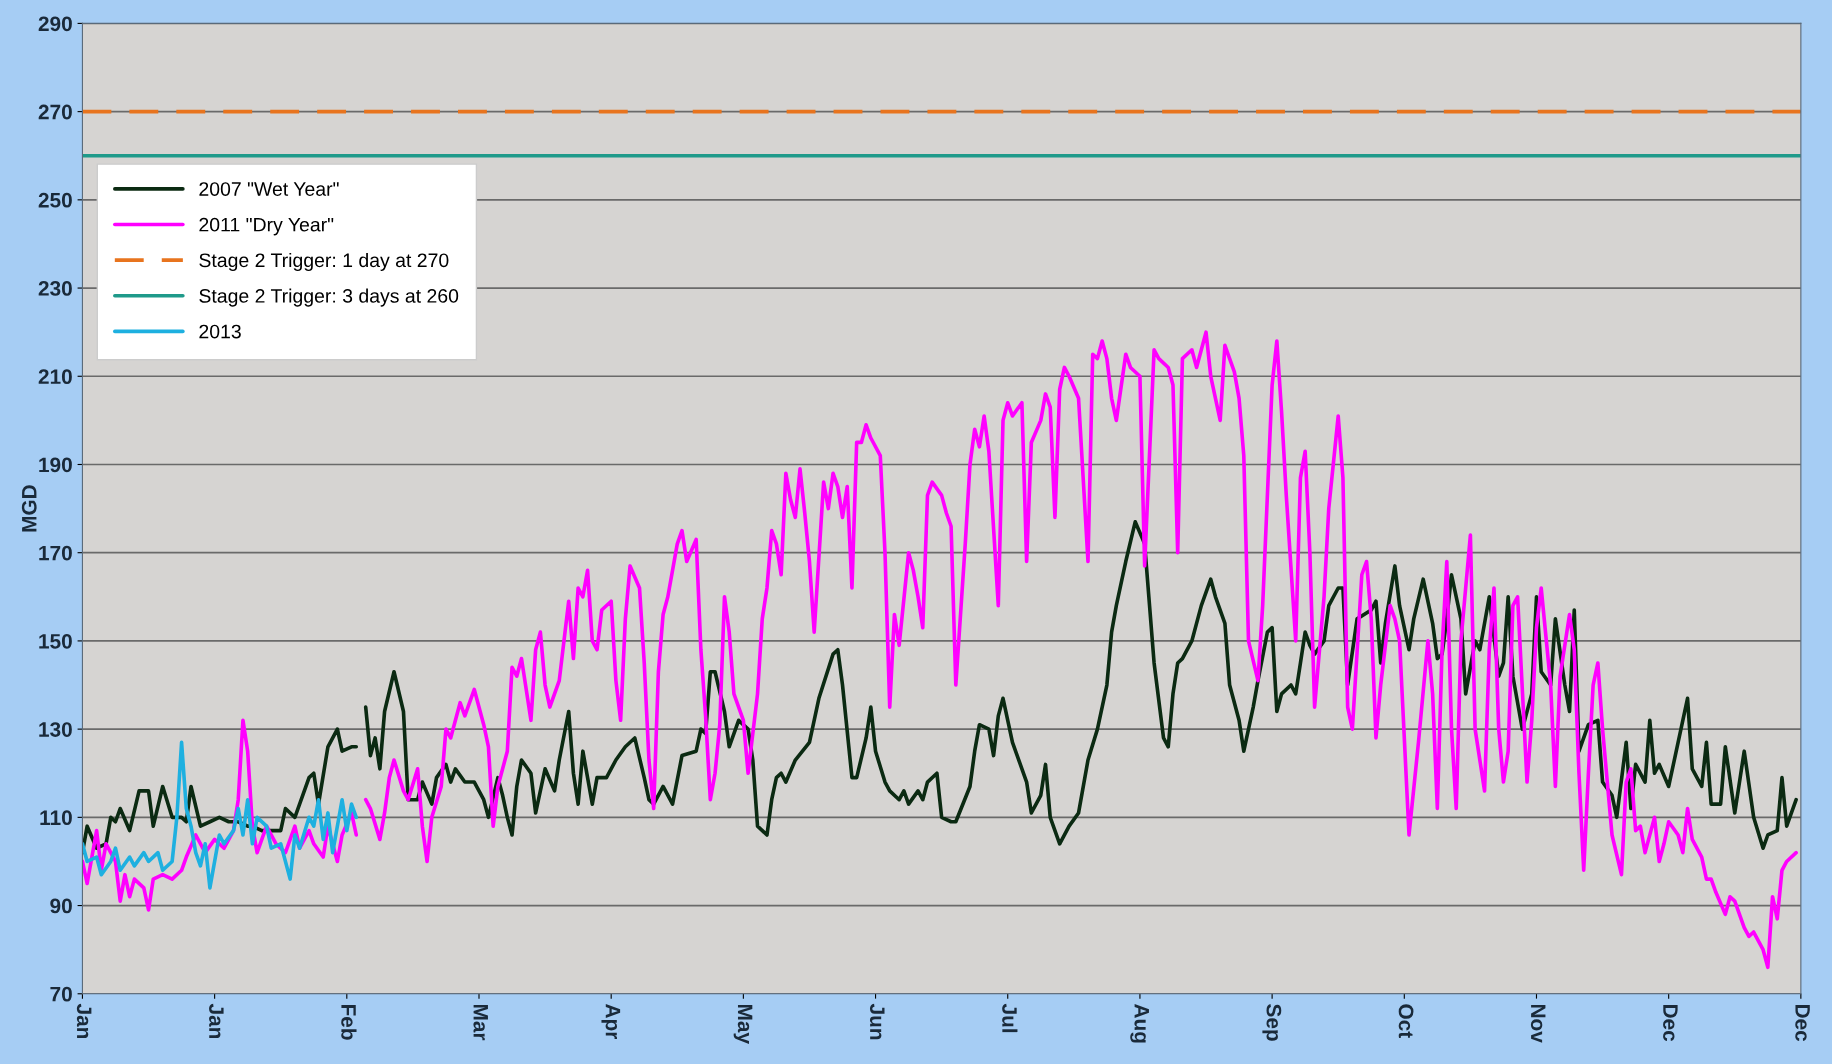 Image resolution: width=1832 pixels, height=1064 pixels. Describe the element at coordinates (220, 815) in the screenshot. I see `line-series` at that location.